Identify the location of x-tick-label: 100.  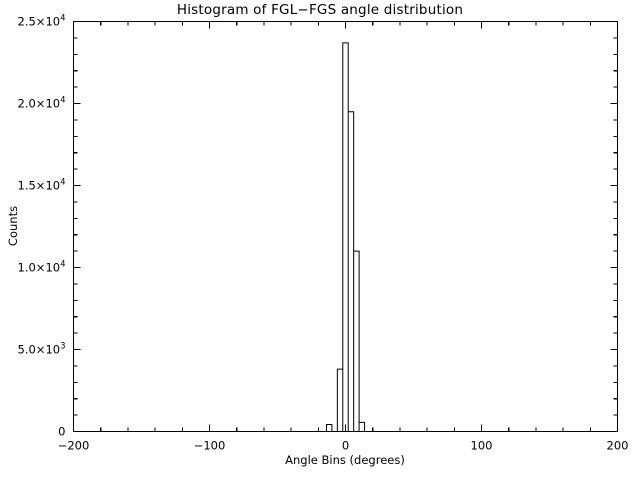
(482, 446).